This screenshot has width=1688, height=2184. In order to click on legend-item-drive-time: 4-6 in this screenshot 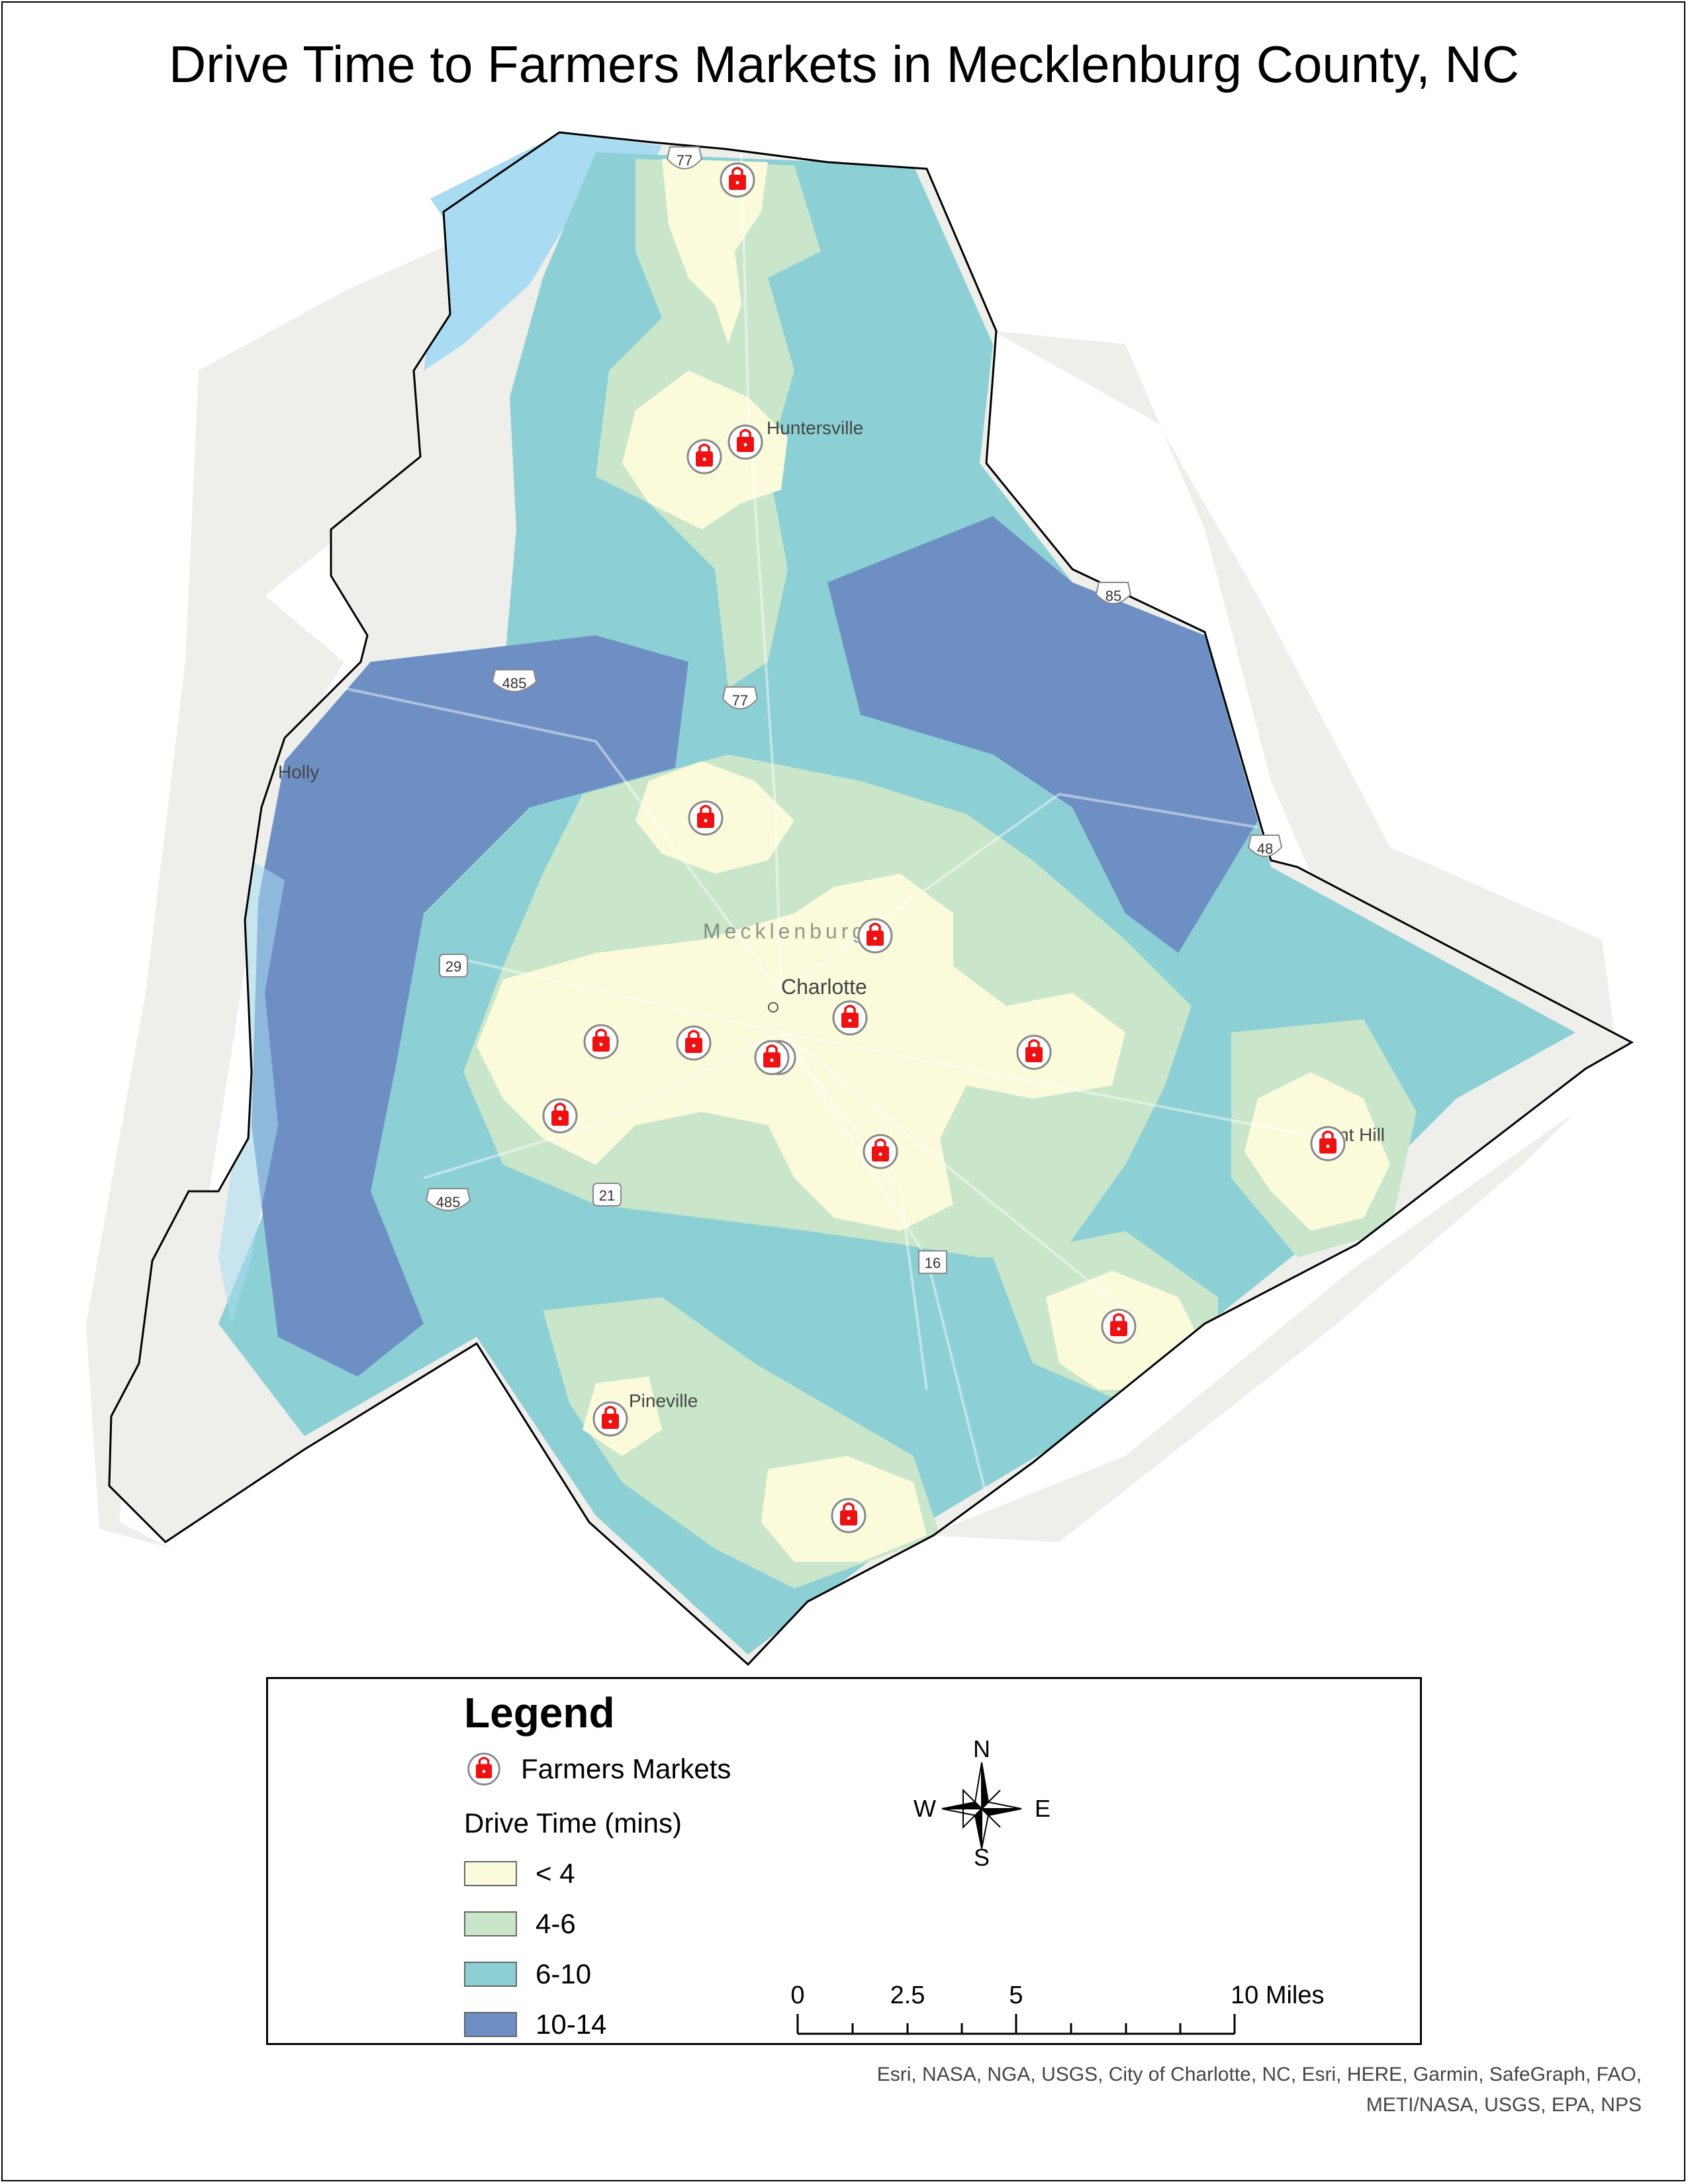, I will do `click(520, 1924)`.